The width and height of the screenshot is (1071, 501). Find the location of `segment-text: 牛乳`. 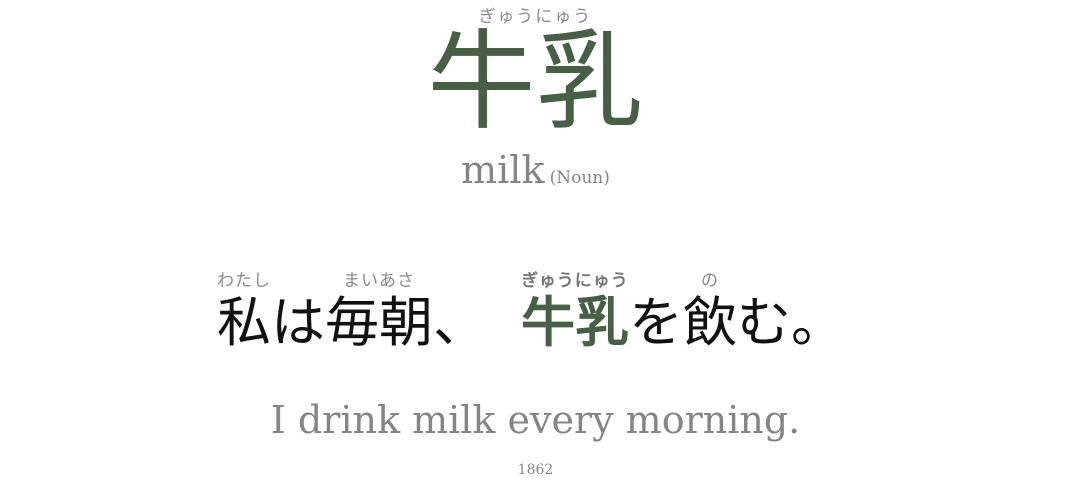

segment-text: 牛乳 is located at coordinates (575, 322).